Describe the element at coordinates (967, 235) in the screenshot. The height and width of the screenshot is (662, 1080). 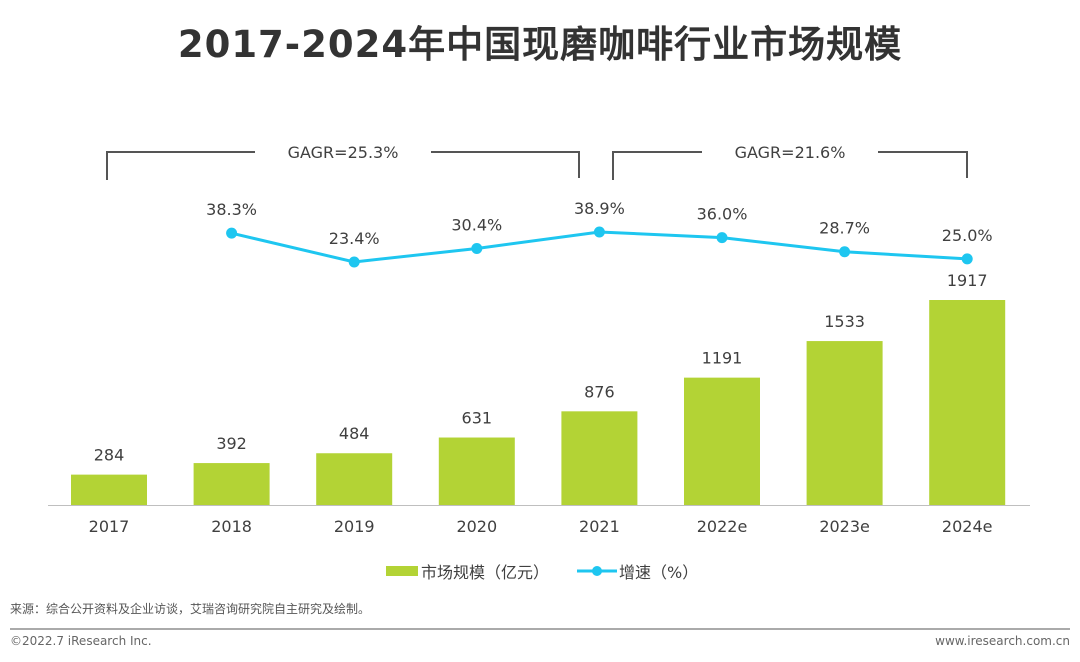
I see `growth-label: 25.0%` at that location.